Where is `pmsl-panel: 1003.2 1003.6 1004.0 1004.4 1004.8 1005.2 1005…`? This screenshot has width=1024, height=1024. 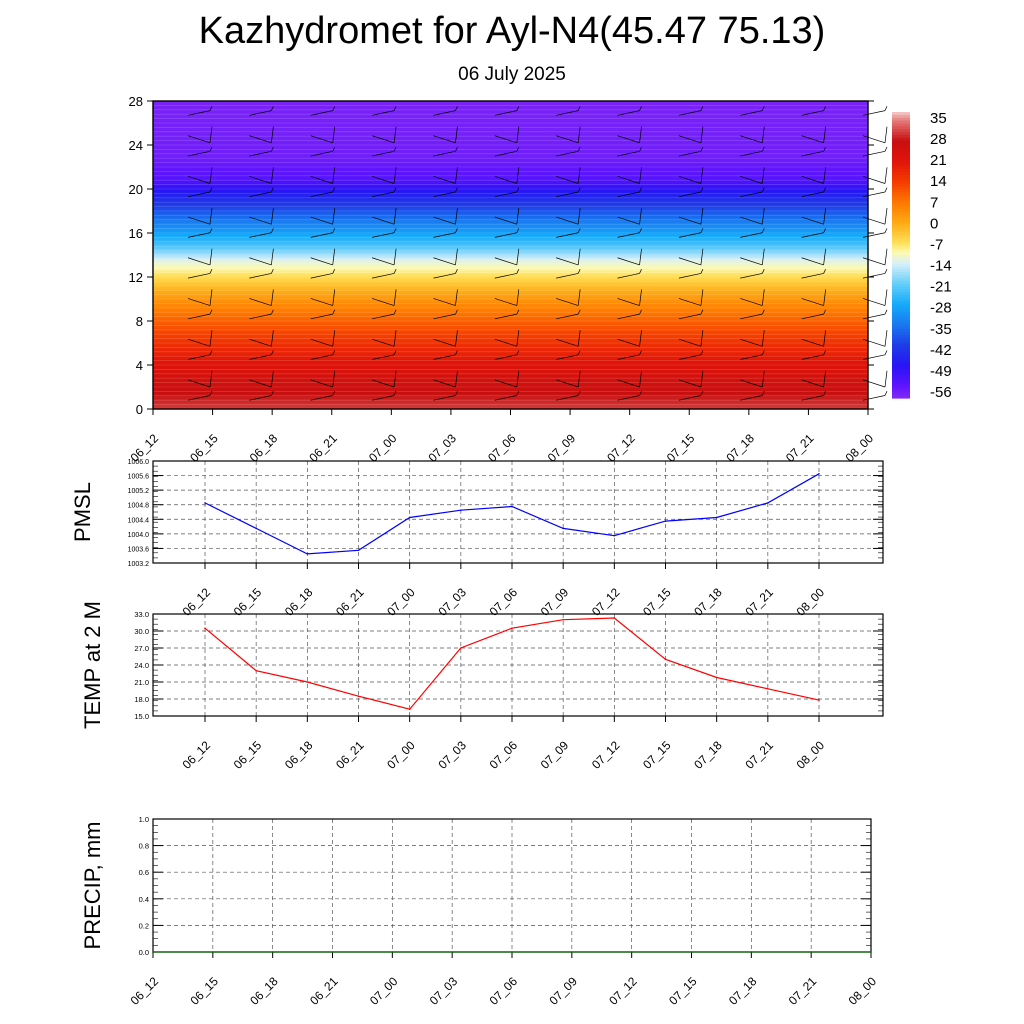 pmsl-panel: 1003.2 1003.6 1004.0 1004.4 1004.8 1005.2 1005… is located at coordinates (477, 539).